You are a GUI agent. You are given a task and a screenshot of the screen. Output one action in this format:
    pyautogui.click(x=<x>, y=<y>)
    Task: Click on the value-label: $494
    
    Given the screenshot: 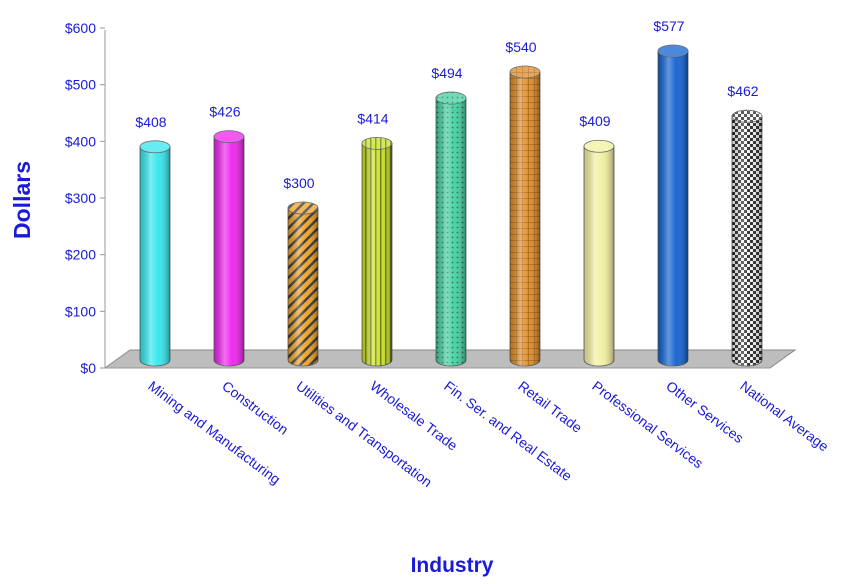 What is the action you would take?
    pyautogui.click(x=446, y=73)
    